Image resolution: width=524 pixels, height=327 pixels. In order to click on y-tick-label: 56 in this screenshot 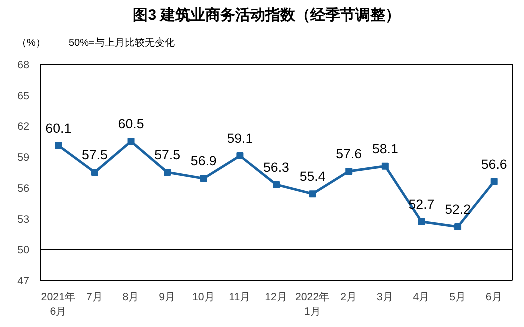, I will do `click(24, 188)`.